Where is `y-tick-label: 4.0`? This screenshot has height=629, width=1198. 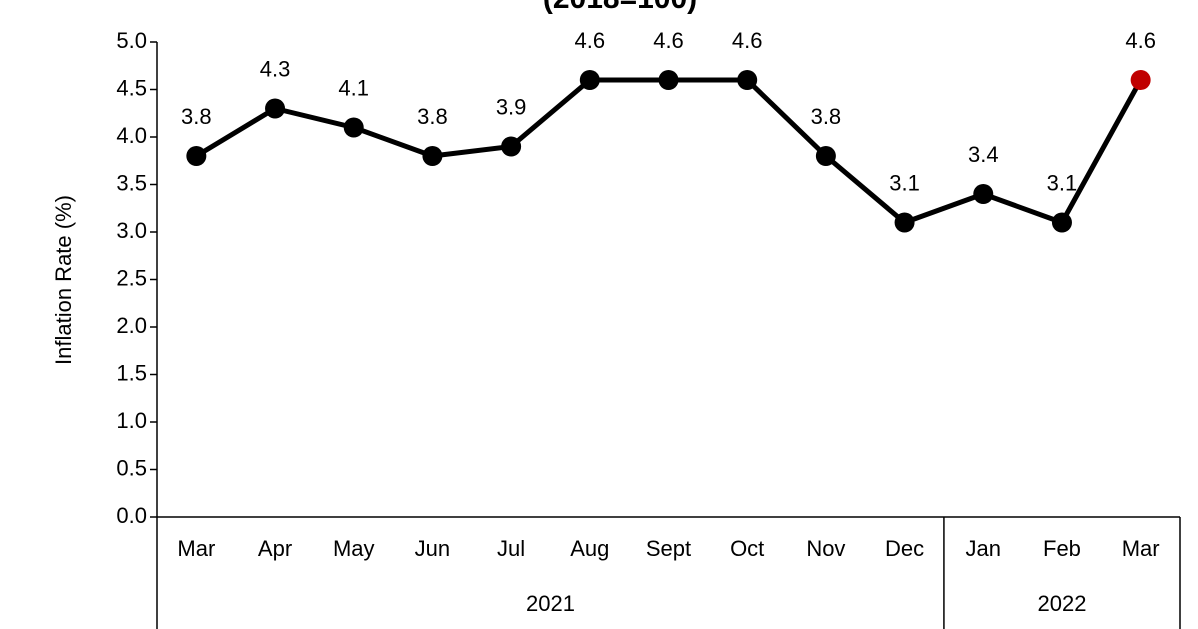
y-tick-label: 4.0 is located at coordinates (131, 135).